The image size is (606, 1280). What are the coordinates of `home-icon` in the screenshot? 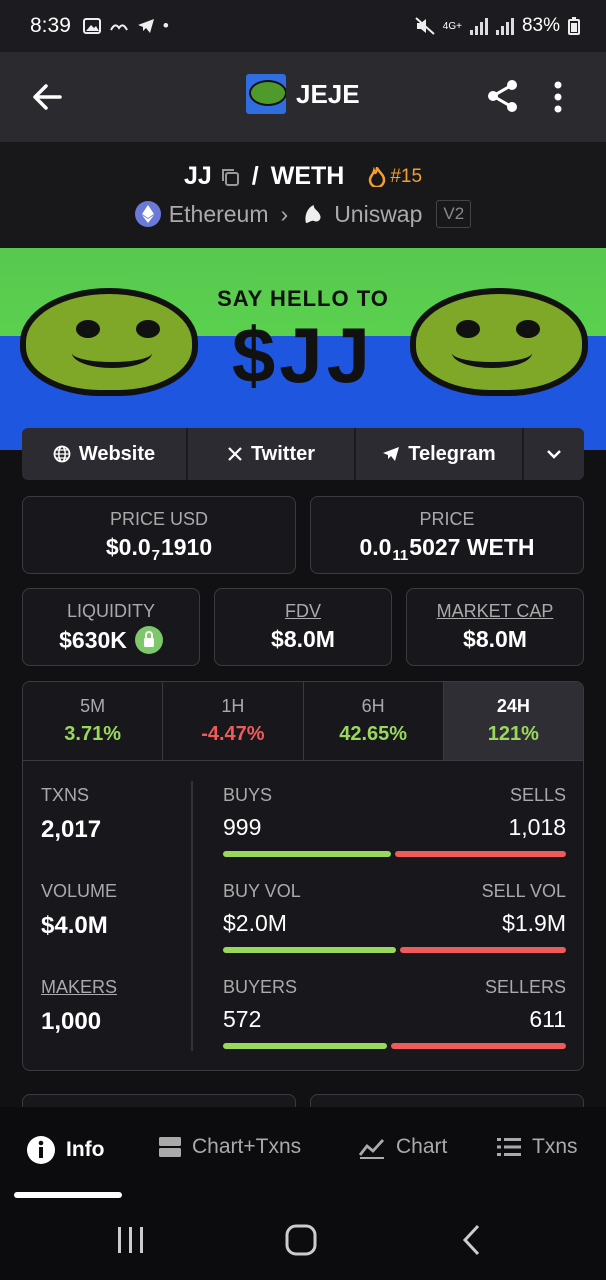 It's located at (301, 1240).